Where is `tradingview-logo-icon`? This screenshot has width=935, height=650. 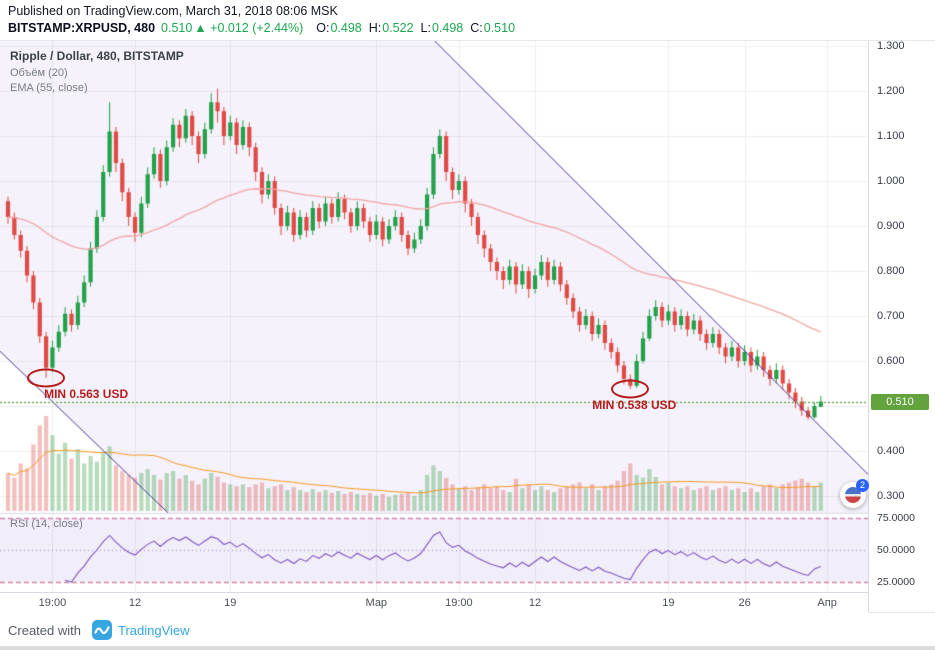
tradingview-logo-icon is located at coordinates (102, 630).